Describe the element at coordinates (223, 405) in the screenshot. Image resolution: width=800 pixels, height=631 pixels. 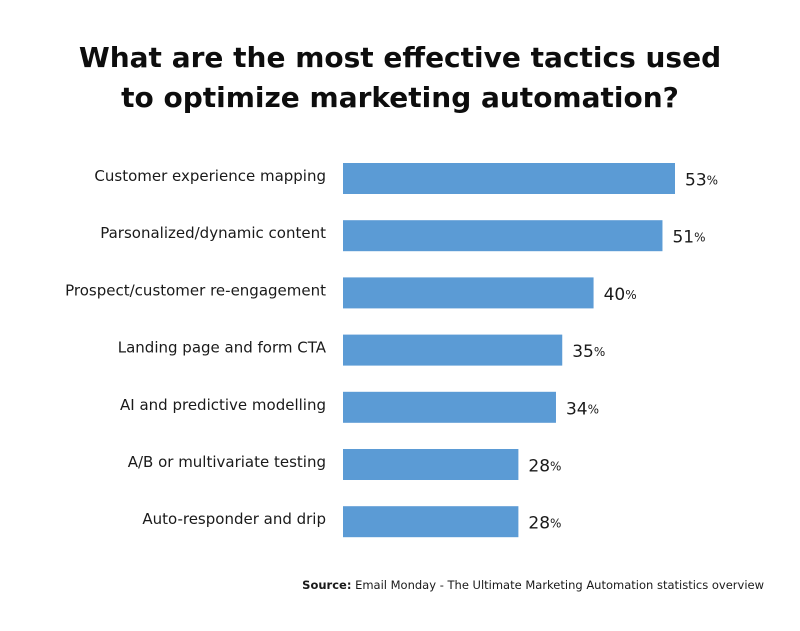
I see `category-label-5: AI and predictive modelling` at that location.